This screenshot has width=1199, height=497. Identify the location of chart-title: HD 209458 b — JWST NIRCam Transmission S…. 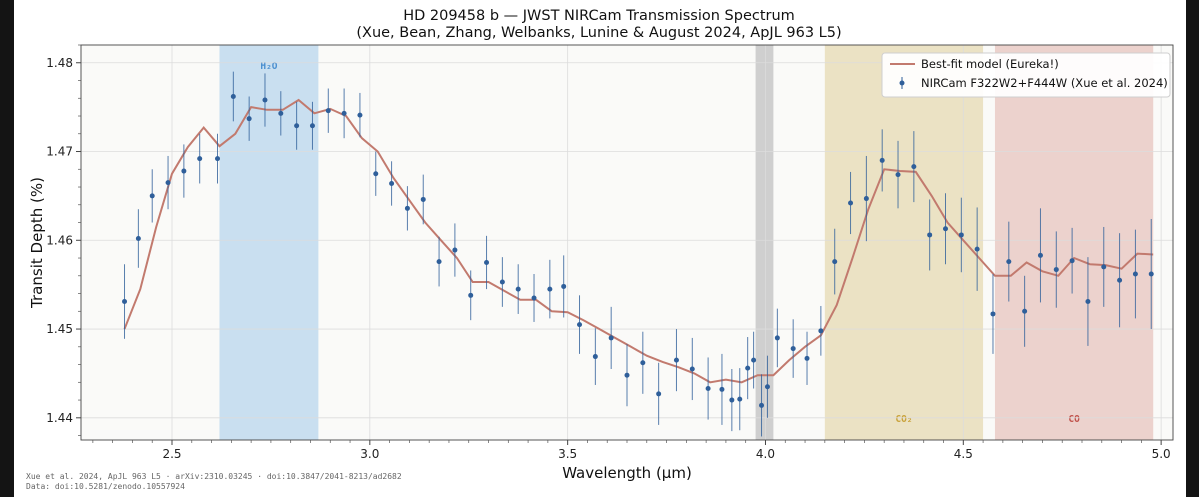
(599, 16).